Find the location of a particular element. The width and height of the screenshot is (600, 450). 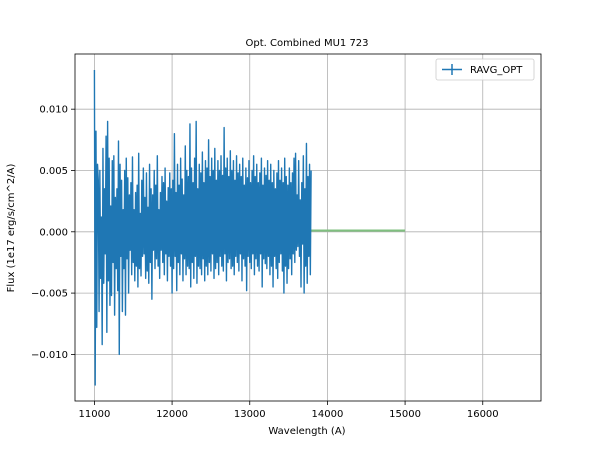

y-tick-label: 0.010 is located at coordinates (53, 110).